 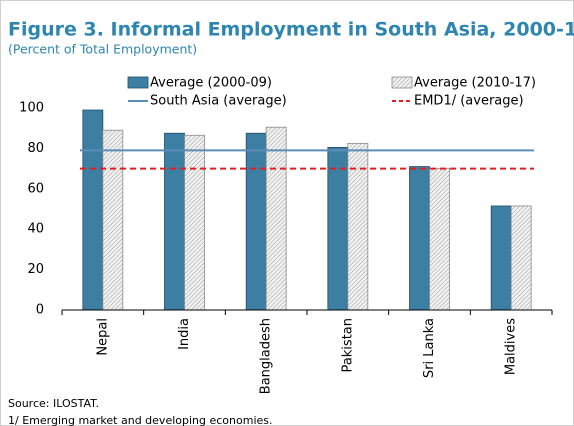 What do you see at coordinates (102, 49) in the screenshot?
I see `chart-subtitle: (Percent of Total Employment)` at bounding box center [102, 49].